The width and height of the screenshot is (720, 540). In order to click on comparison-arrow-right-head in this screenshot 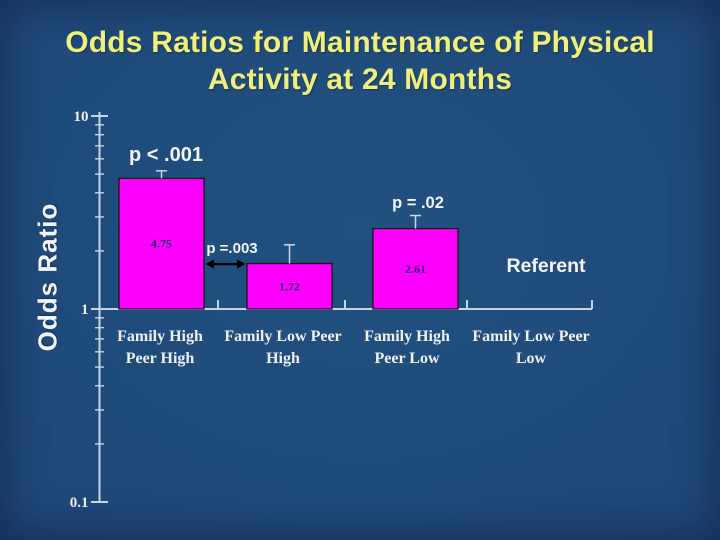, I will do `click(241, 264)`.